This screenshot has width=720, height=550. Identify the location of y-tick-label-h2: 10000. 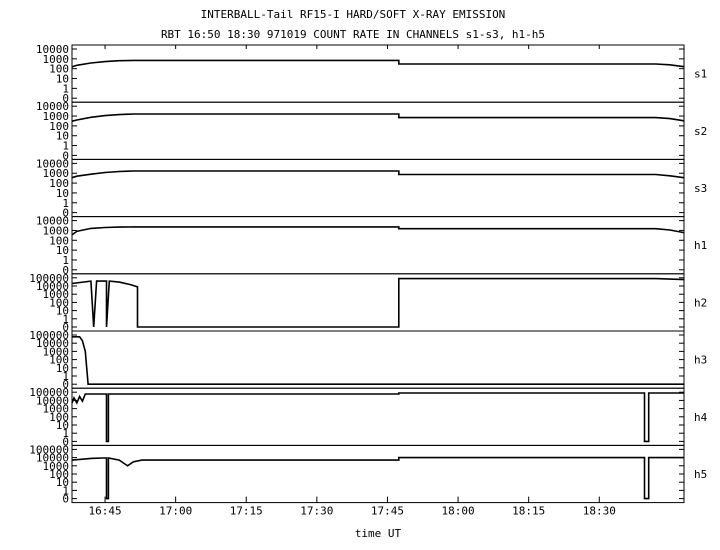
(52, 286).